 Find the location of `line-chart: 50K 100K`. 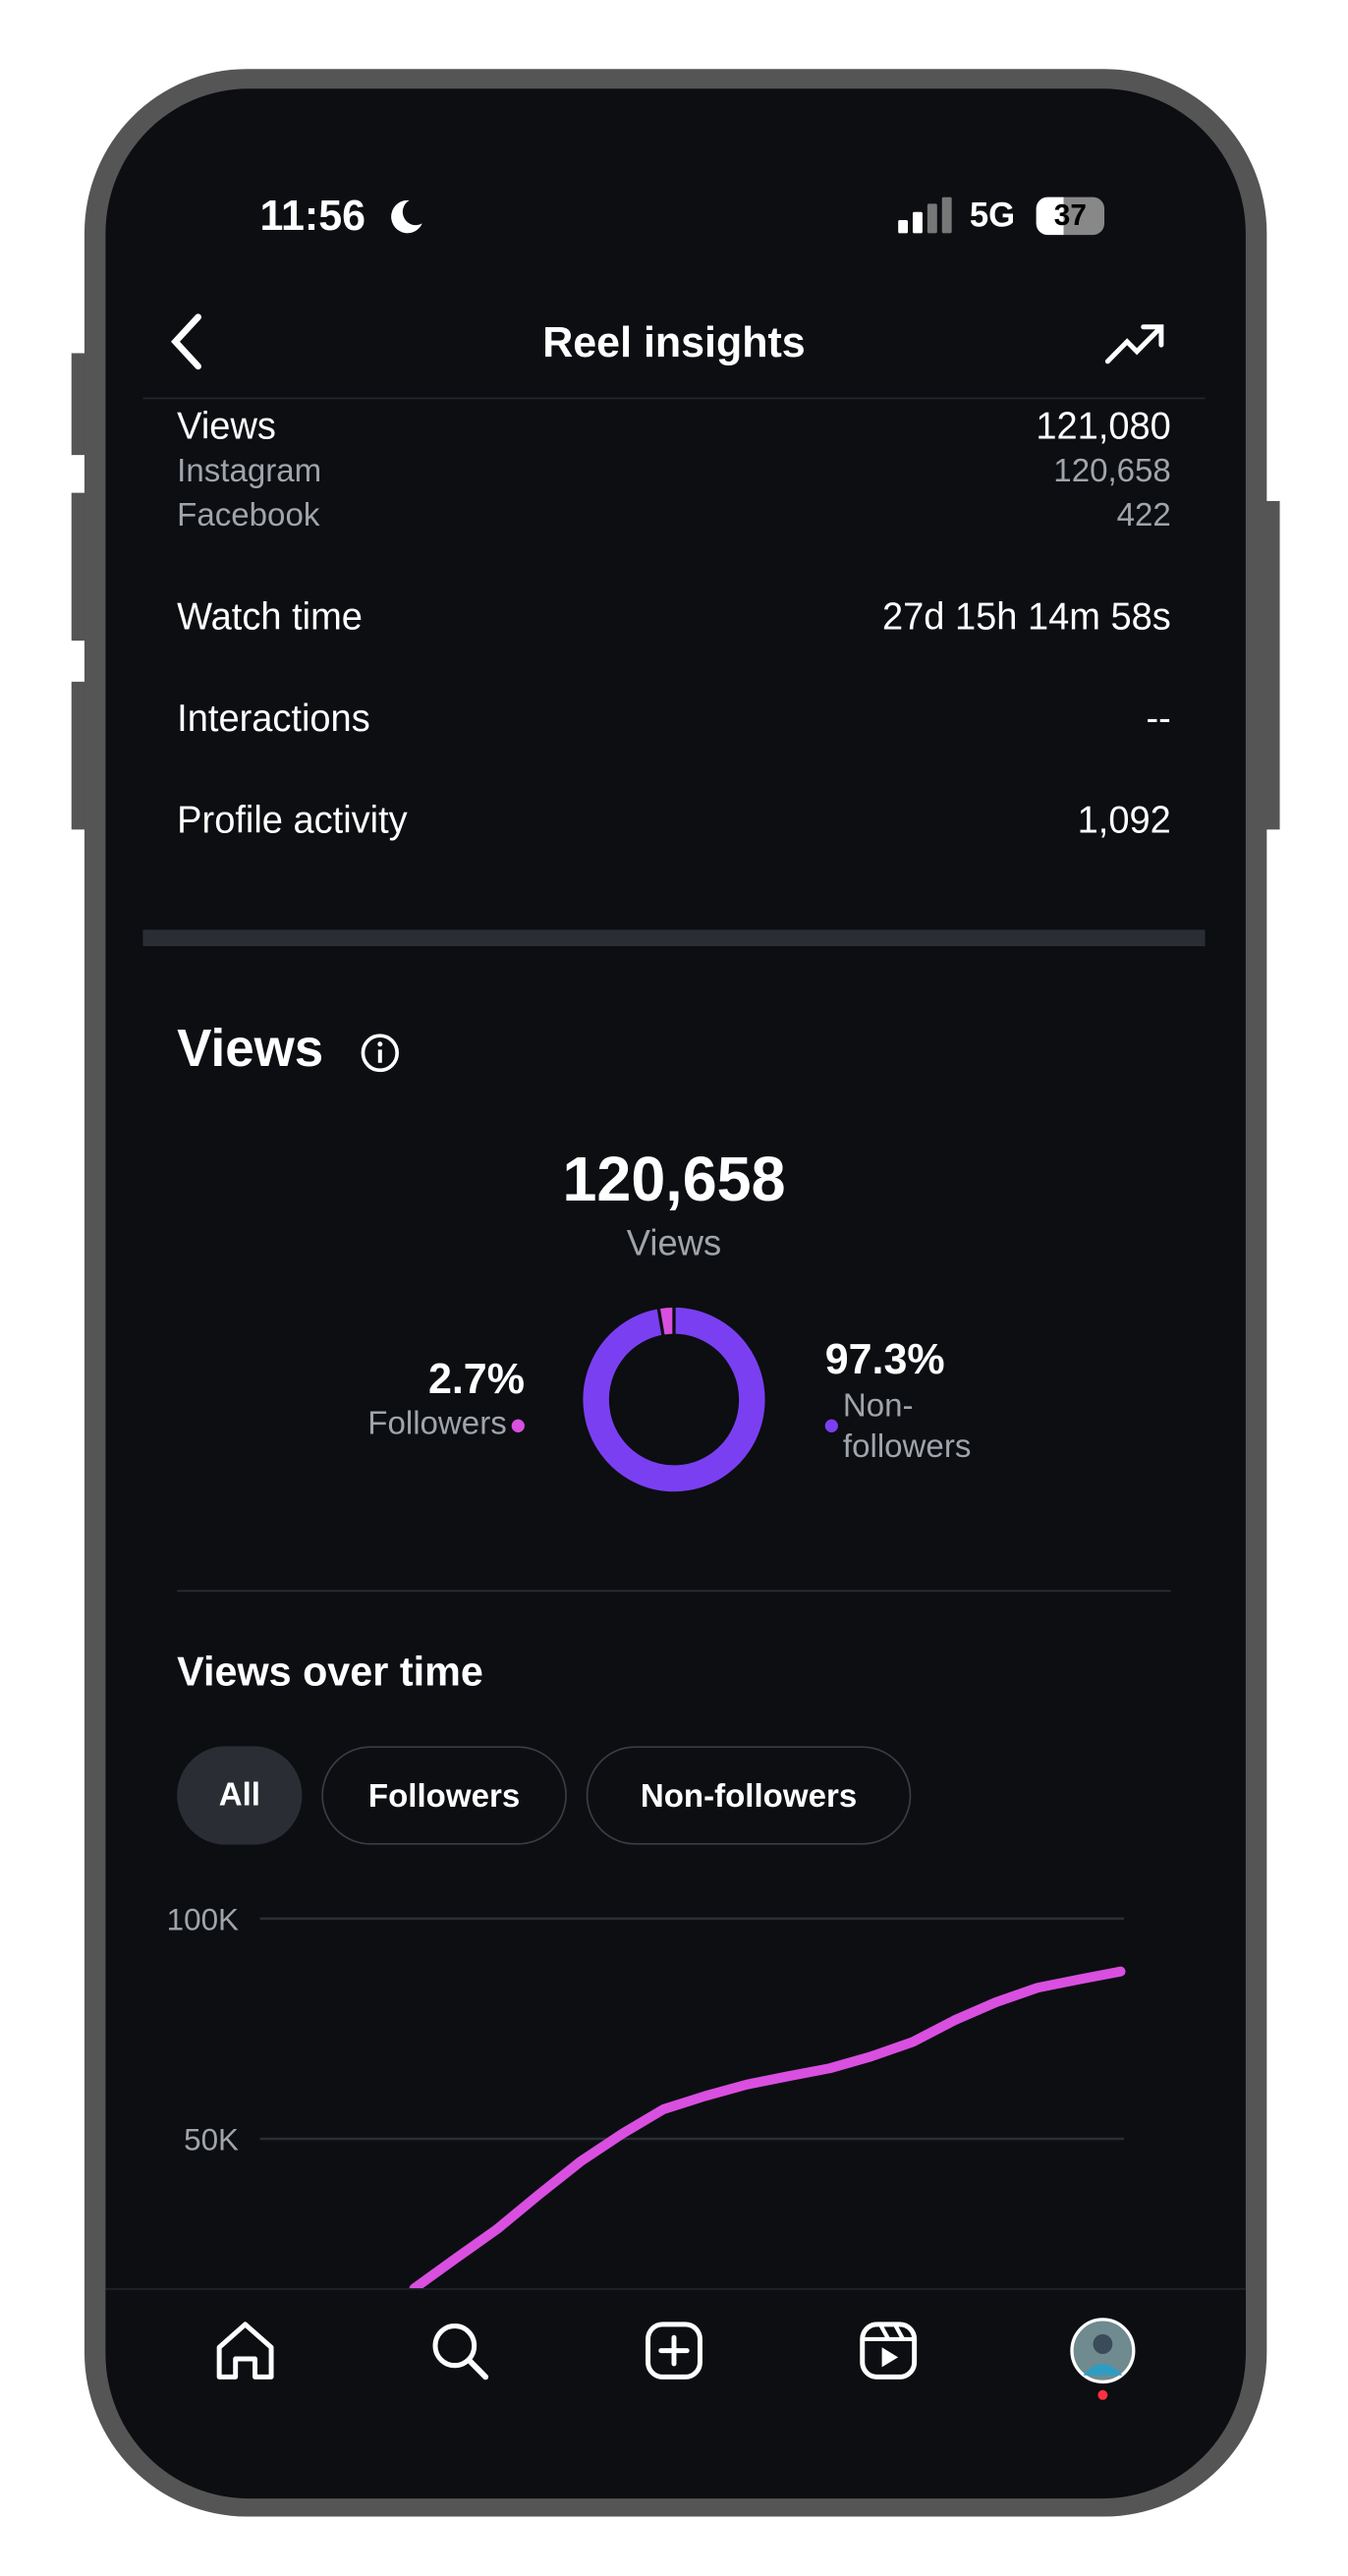

line-chart: 50K 100K is located at coordinates (646, 2095).